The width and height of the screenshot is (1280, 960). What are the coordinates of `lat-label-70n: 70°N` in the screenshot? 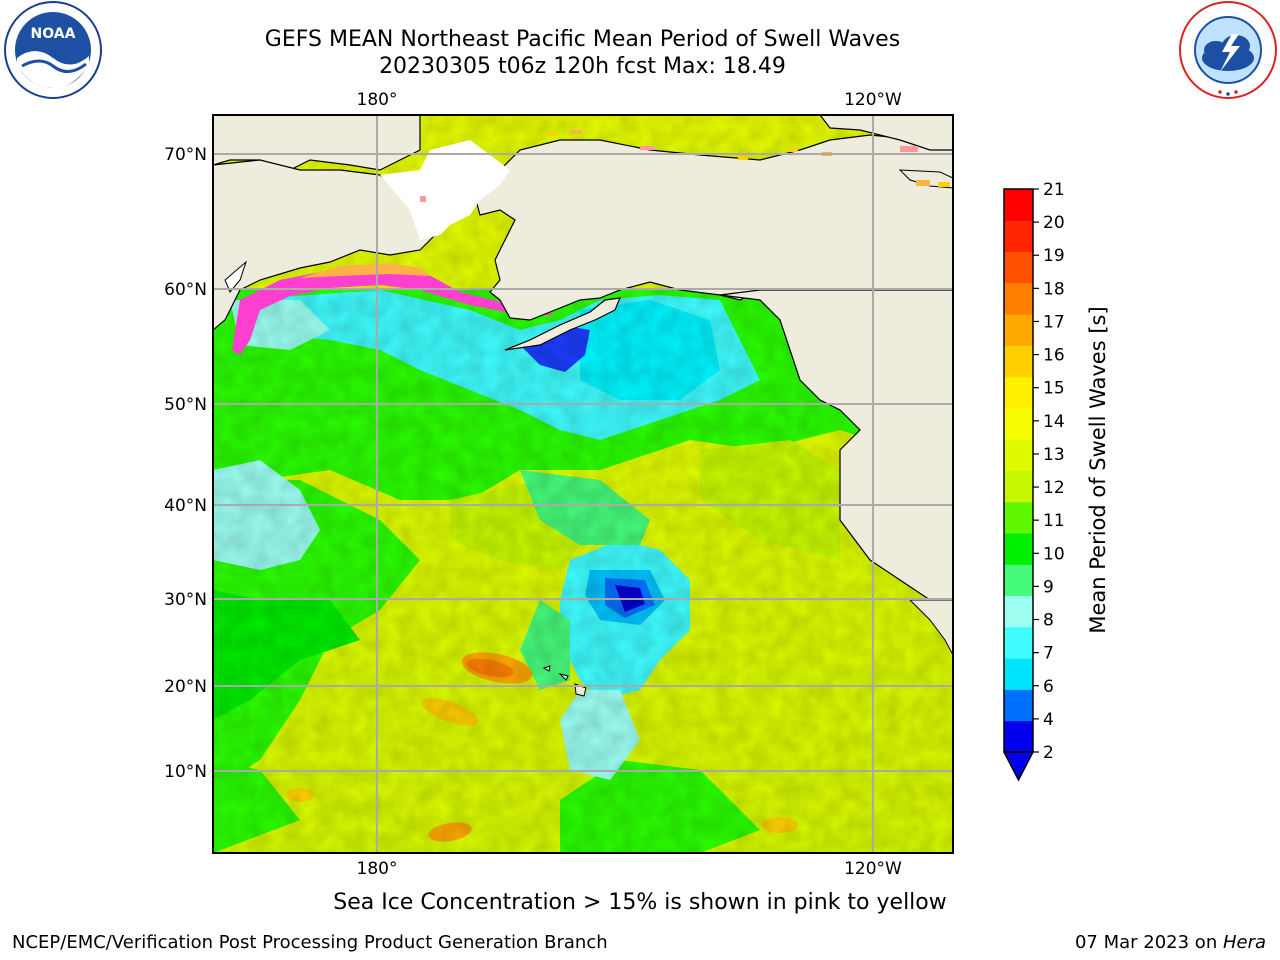 It's located at (185, 155).